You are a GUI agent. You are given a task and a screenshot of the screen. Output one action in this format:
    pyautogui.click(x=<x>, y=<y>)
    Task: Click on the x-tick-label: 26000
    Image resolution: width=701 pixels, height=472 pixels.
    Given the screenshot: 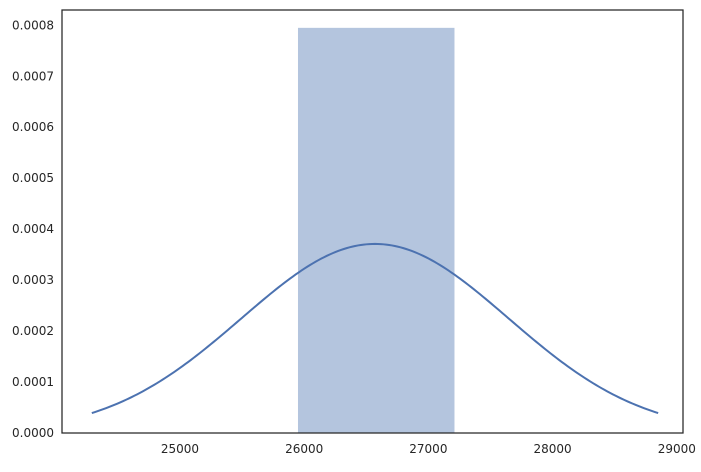 What is the action you would take?
    pyautogui.click(x=304, y=449)
    